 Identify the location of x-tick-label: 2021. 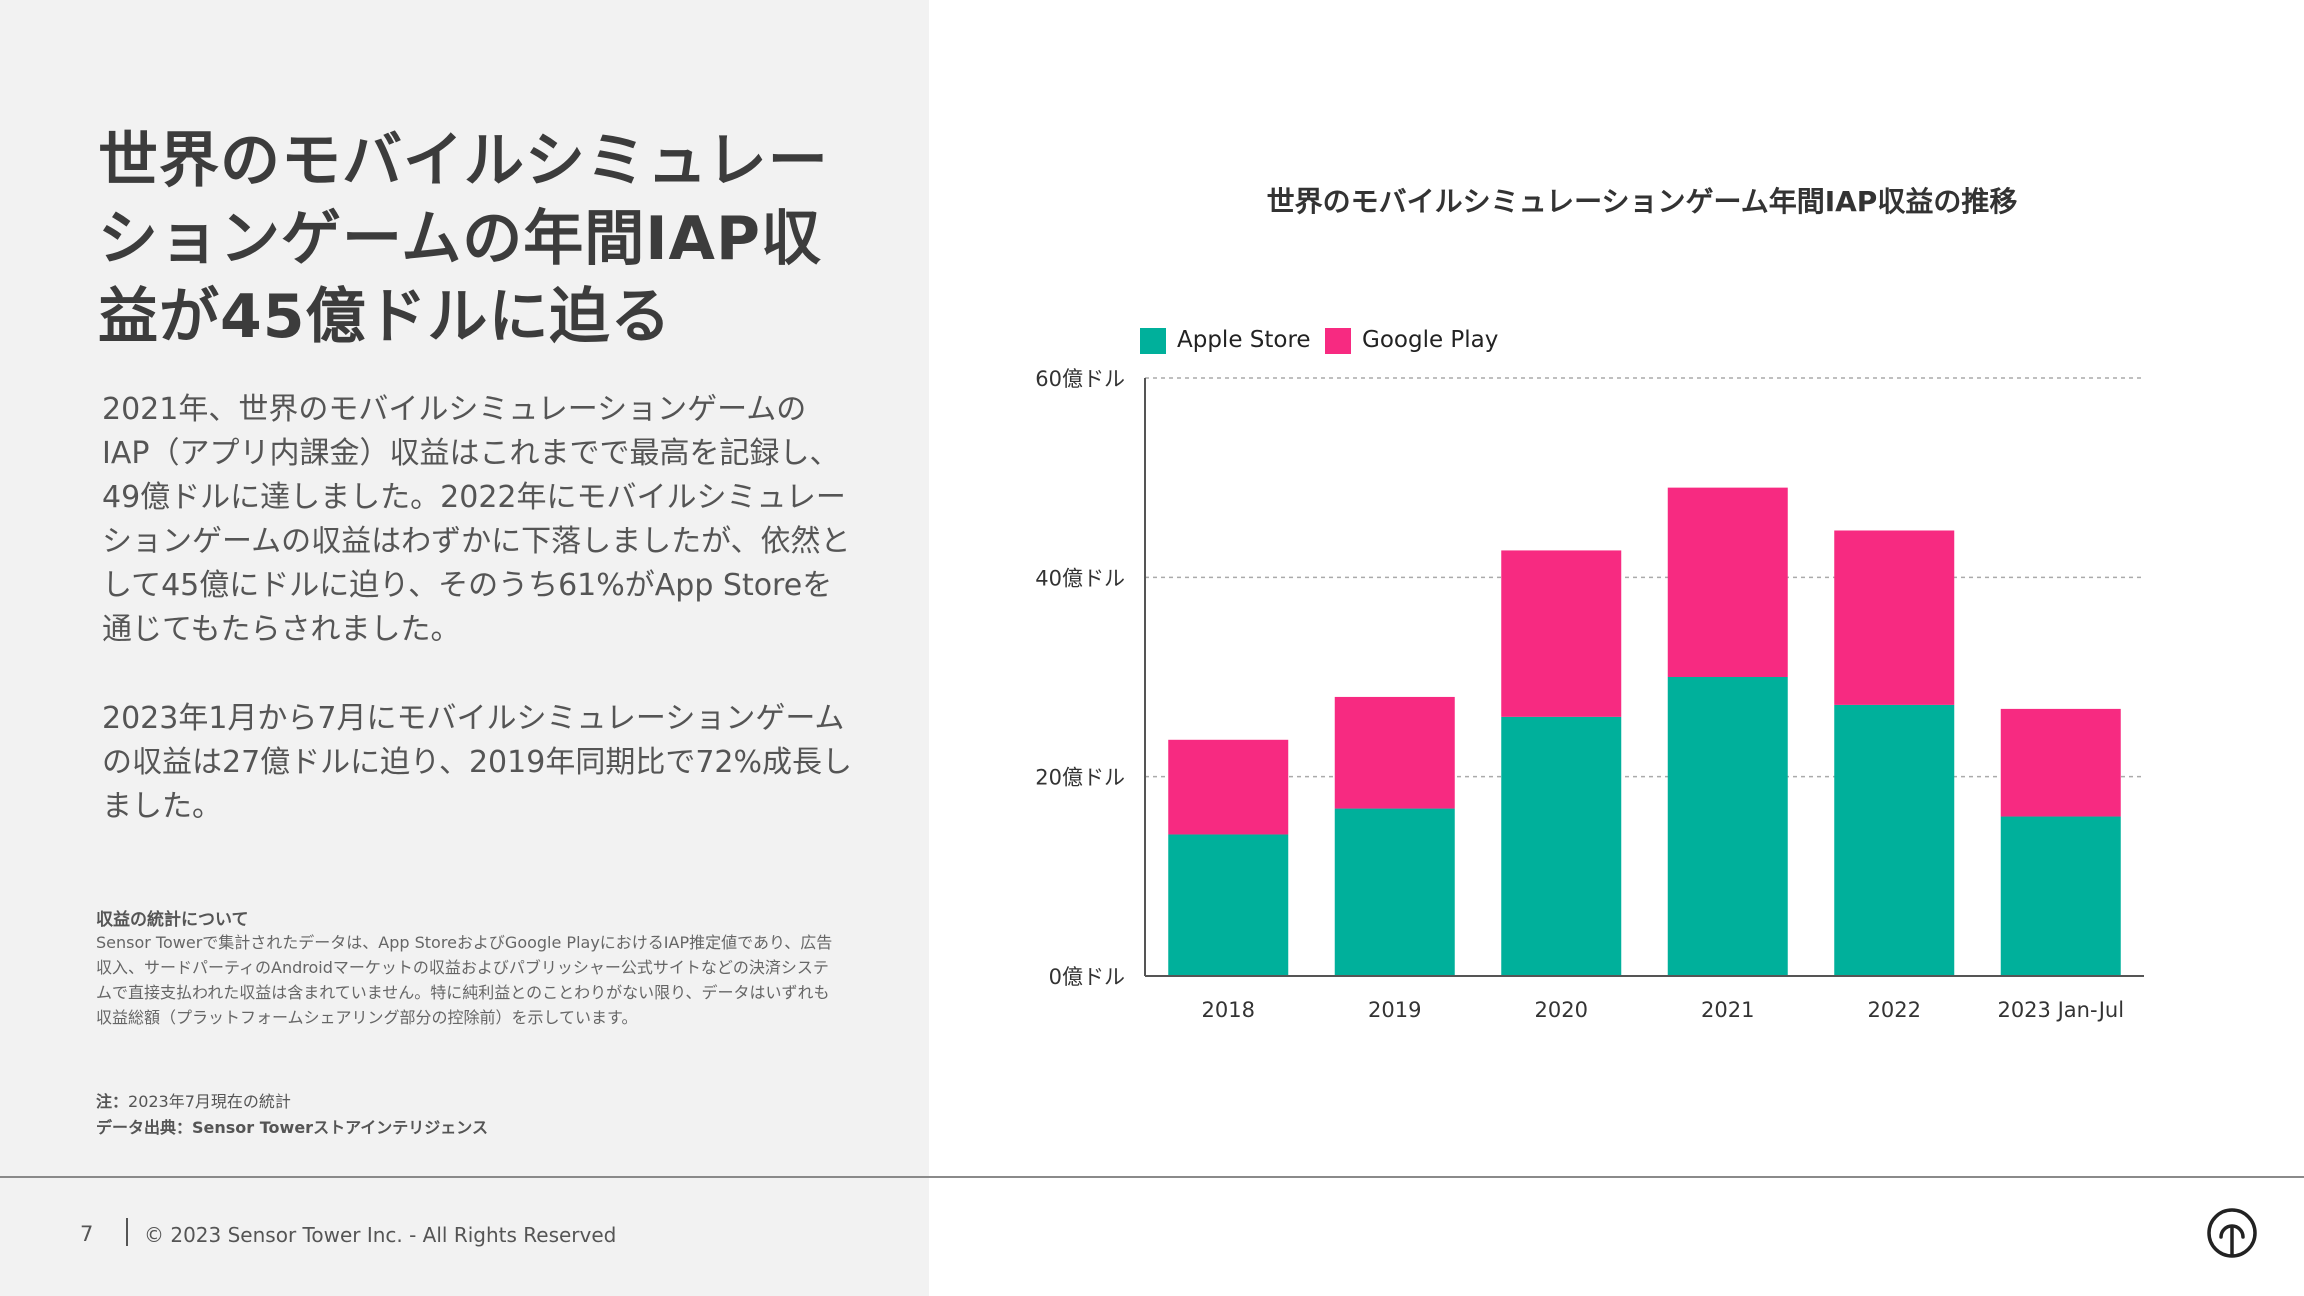
(1727, 1010).